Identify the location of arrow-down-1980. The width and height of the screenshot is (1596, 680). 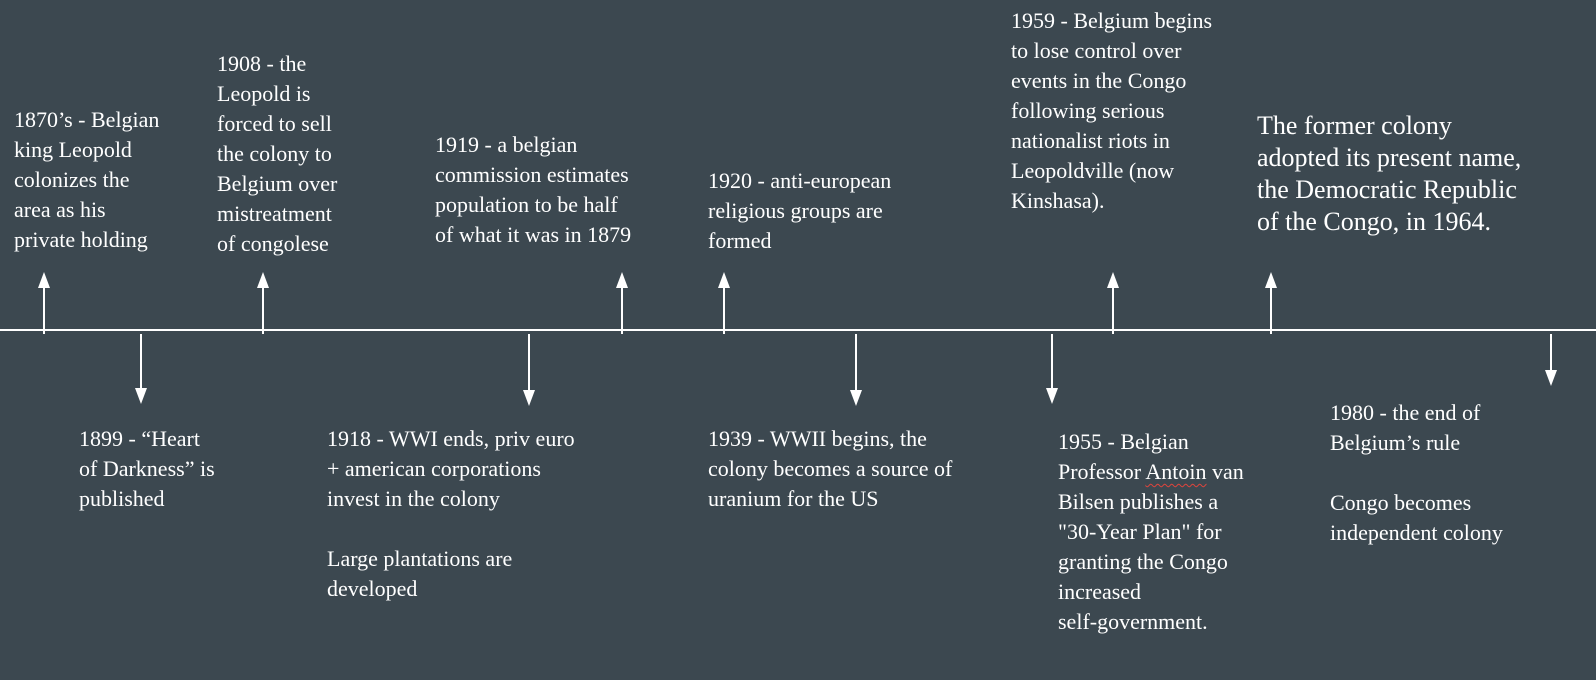
(1551, 360).